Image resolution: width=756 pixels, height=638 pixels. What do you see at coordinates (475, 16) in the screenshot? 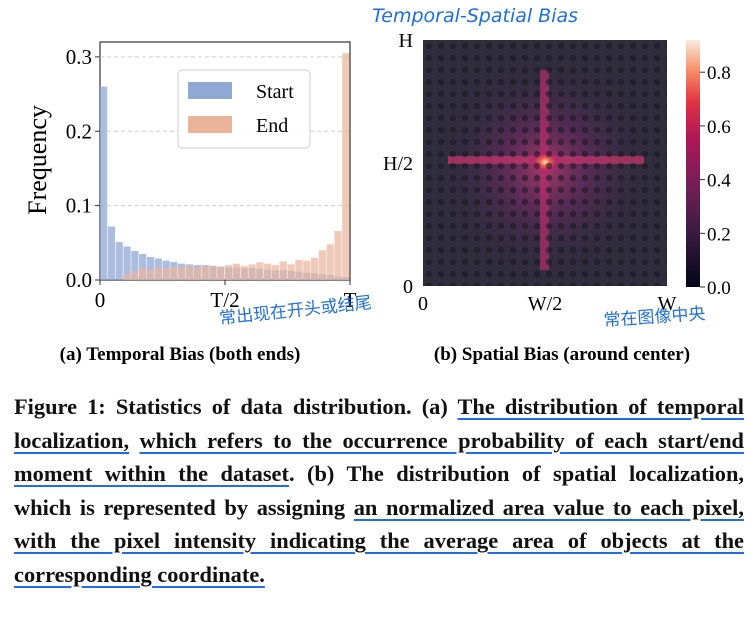
I see `handwritten-note-b-title: Temporal-Spatial Bias` at bounding box center [475, 16].